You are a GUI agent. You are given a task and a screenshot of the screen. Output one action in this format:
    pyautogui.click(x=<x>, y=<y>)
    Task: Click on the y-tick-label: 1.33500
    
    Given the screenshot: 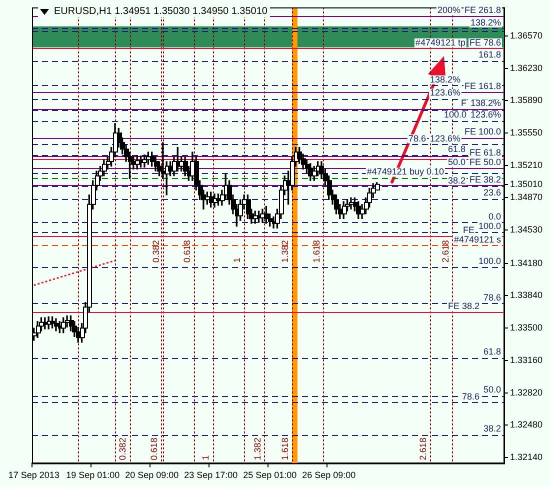 What is the action you would take?
    pyautogui.click(x=526, y=327)
    